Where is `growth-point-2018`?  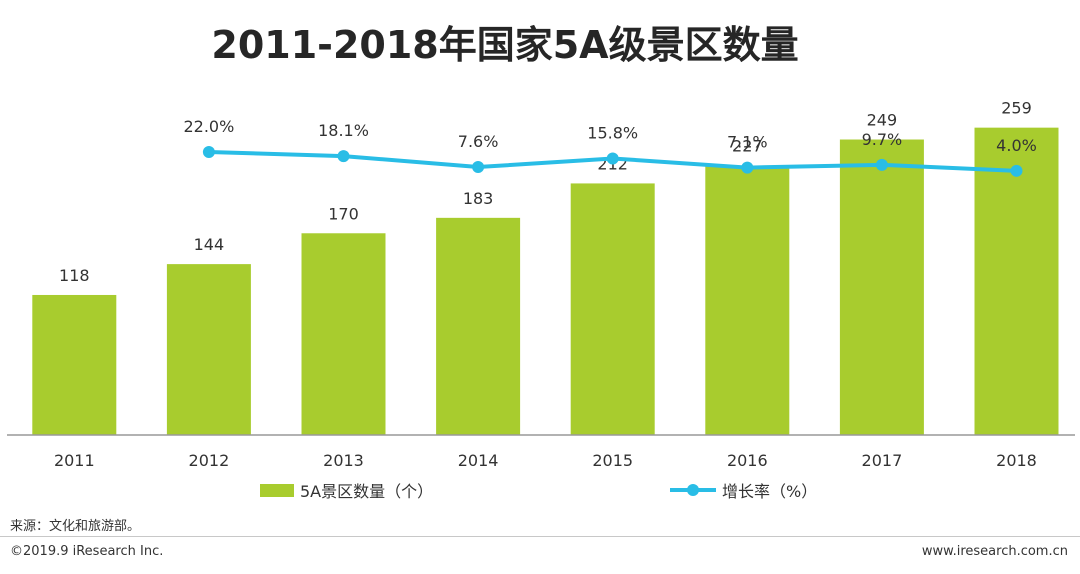 growth-point-2018 is located at coordinates (1016, 170).